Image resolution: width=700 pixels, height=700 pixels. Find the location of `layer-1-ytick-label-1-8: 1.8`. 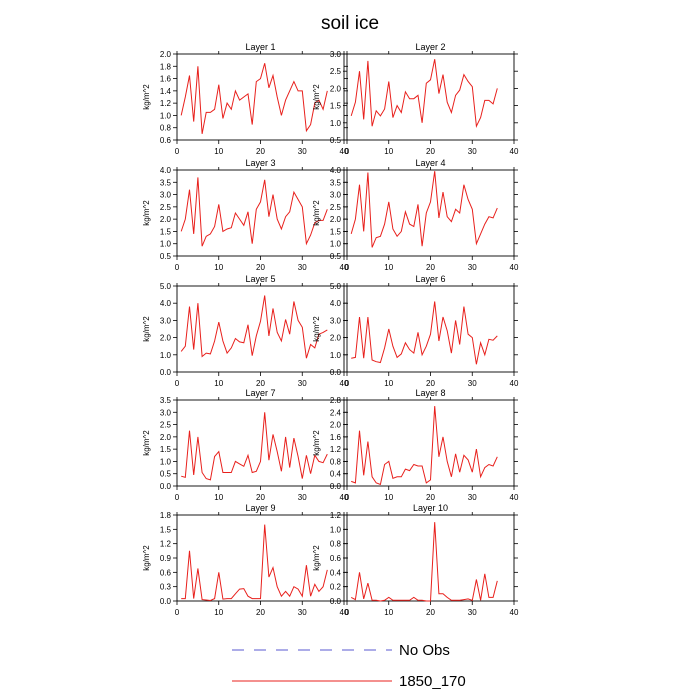

layer-1-ytick-label-1-8: 1.8 is located at coordinates (166, 66).